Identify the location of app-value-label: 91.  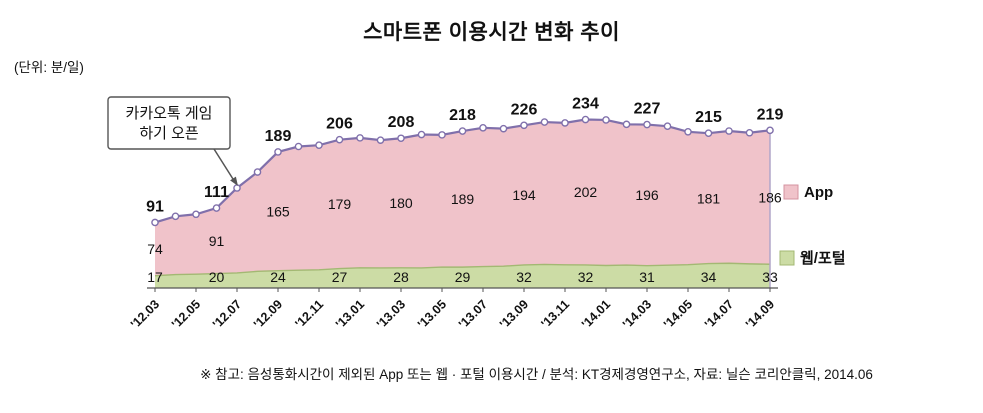
(217, 241).